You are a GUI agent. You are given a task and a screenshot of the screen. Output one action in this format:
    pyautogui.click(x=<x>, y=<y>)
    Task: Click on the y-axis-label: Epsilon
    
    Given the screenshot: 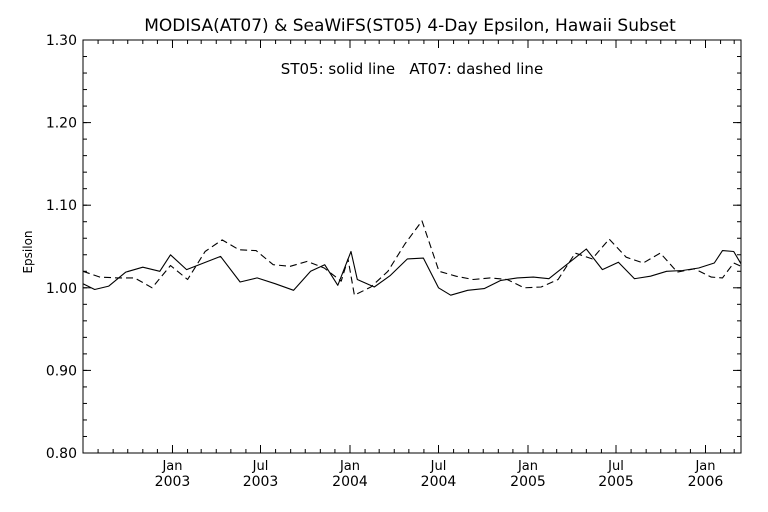 What is the action you would take?
    pyautogui.click(x=28, y=251)
    